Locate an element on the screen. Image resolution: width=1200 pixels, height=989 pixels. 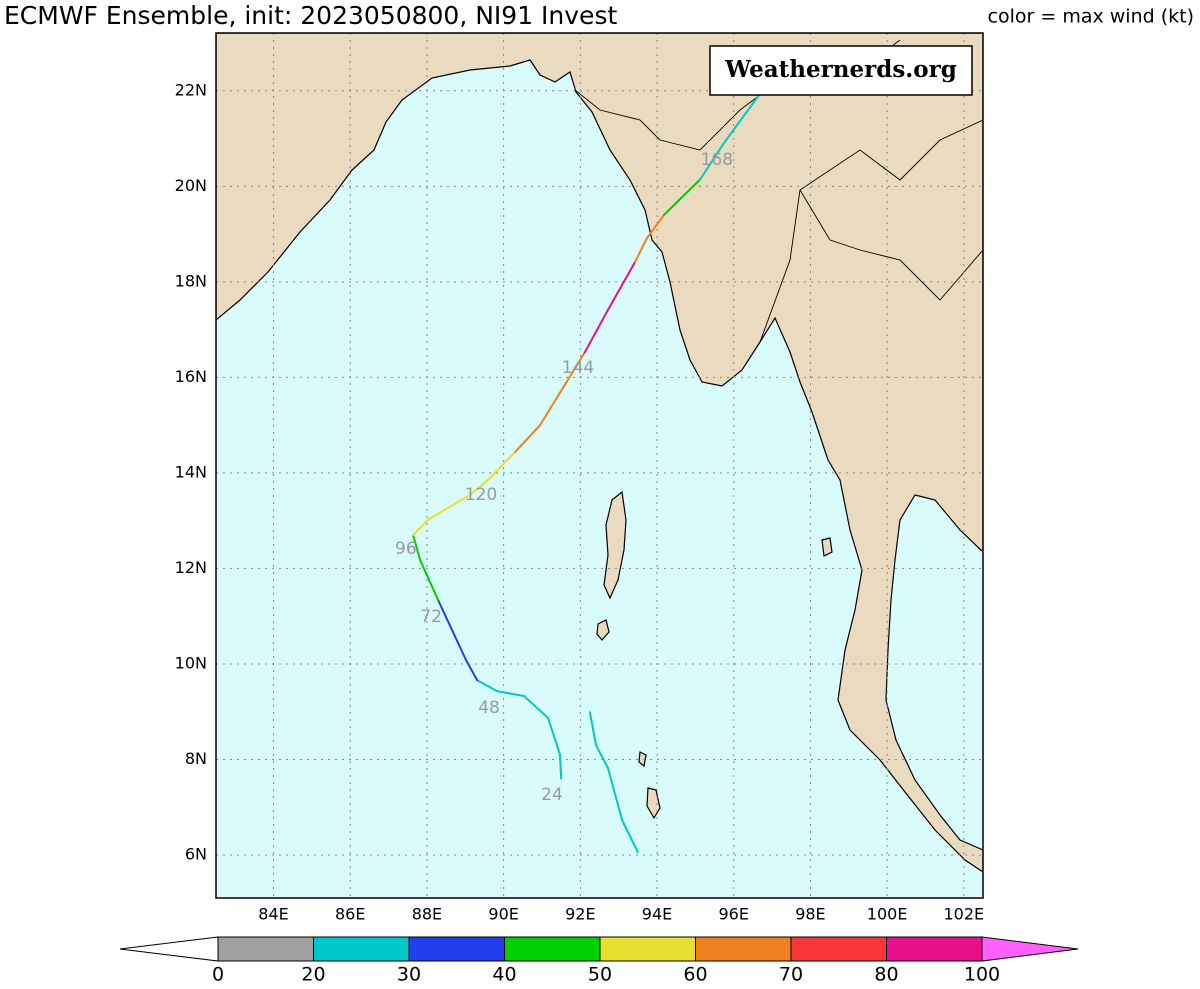
hour-label: 48 is located at coordinates (489, 708).